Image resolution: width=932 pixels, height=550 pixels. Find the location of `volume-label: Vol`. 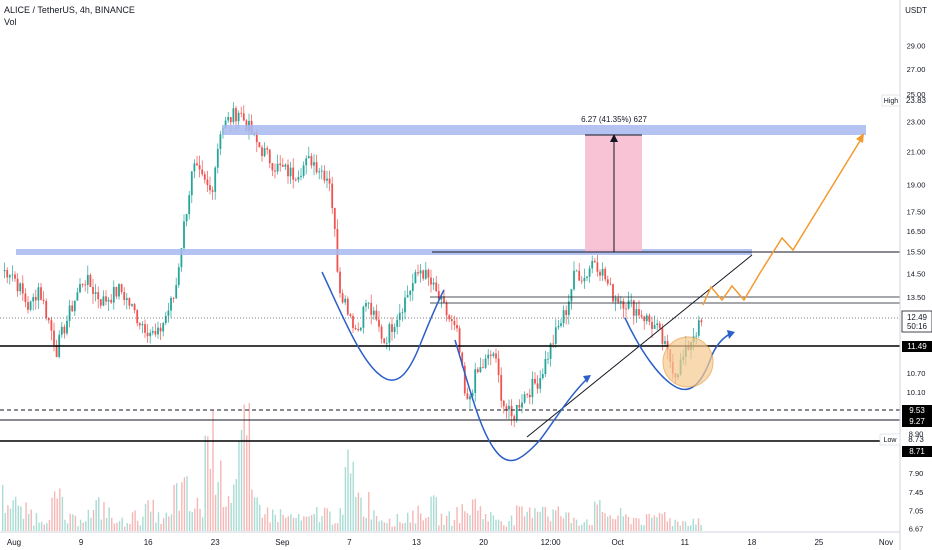

volume-label: Vol is located at coordinates (10, 22).